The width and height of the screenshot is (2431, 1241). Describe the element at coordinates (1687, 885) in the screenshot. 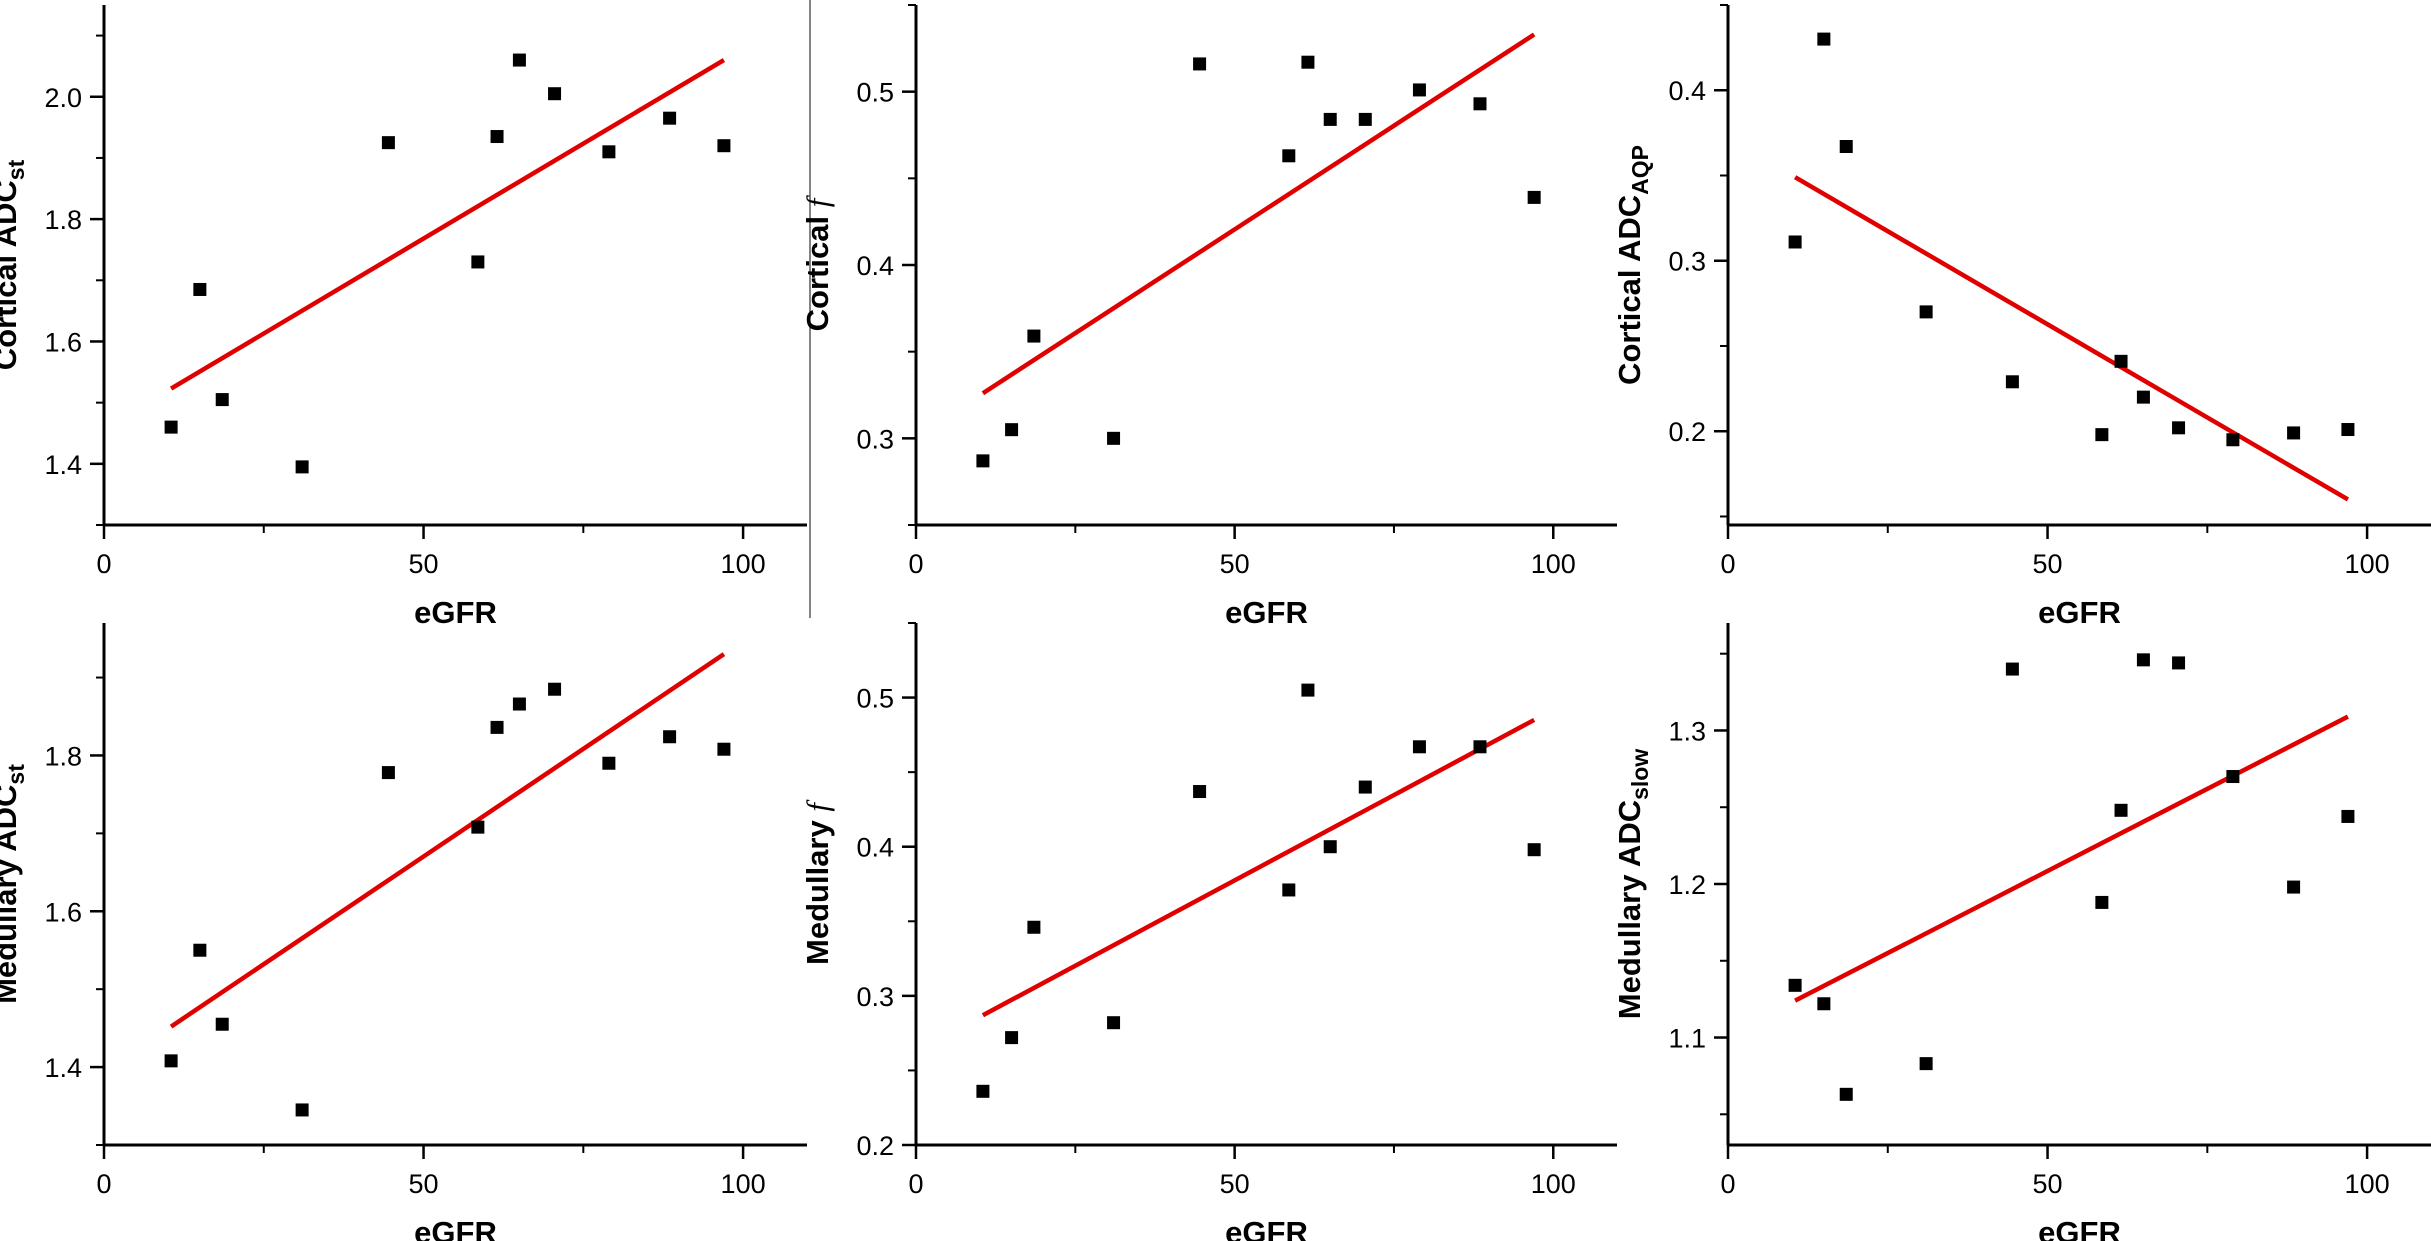

I see `y-tick-label: 1.2` at that location.